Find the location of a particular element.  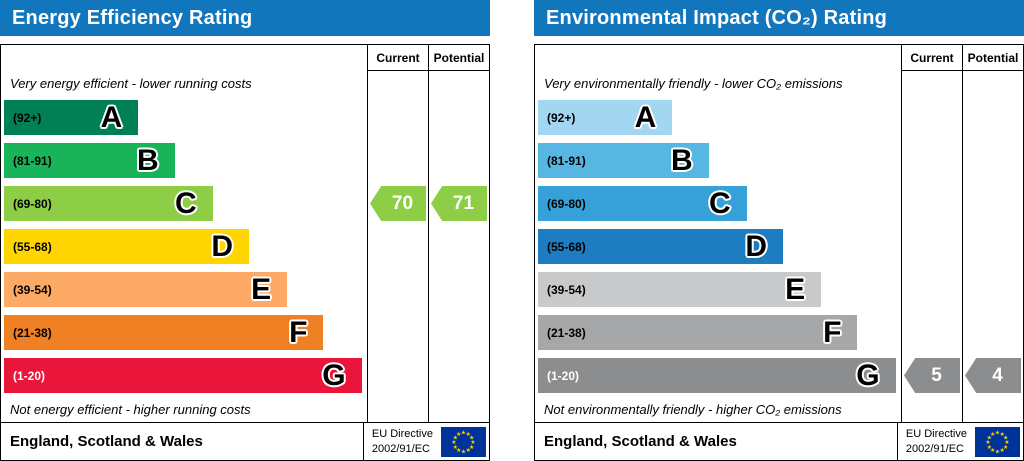

grid-spacer is located at coordinates (718, 58).